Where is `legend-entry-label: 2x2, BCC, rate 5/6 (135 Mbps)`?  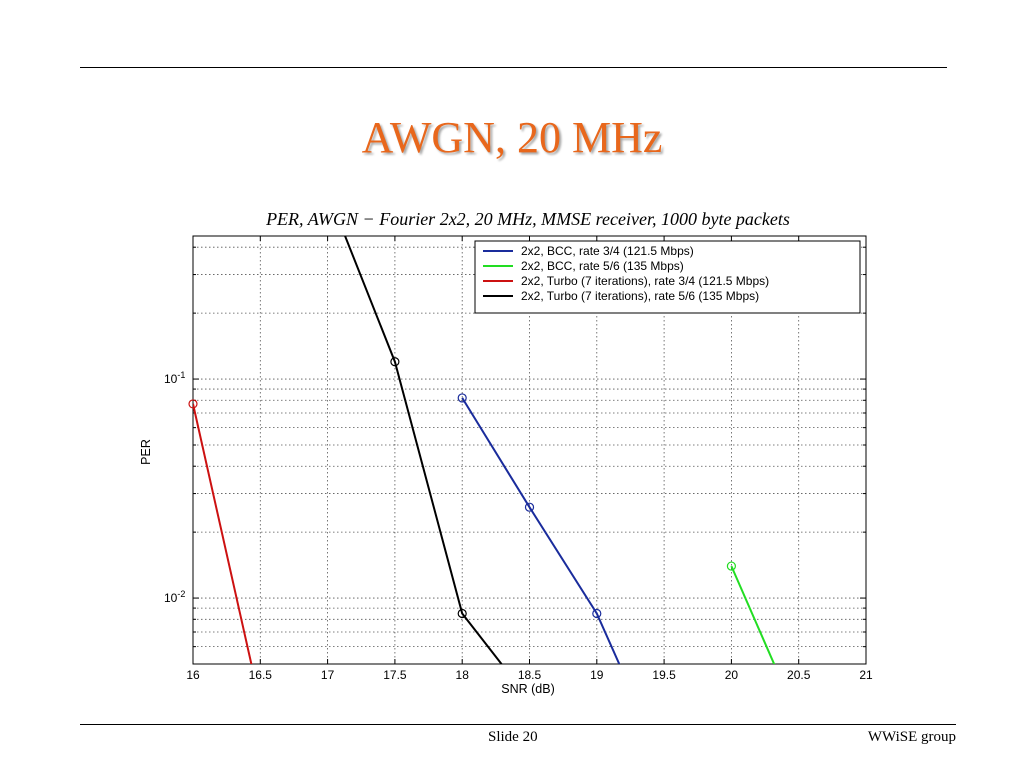
legend-entry-label: 2x2, BCC, rate 5/6 (135 Mbps) is located at coordinates (602, 266).